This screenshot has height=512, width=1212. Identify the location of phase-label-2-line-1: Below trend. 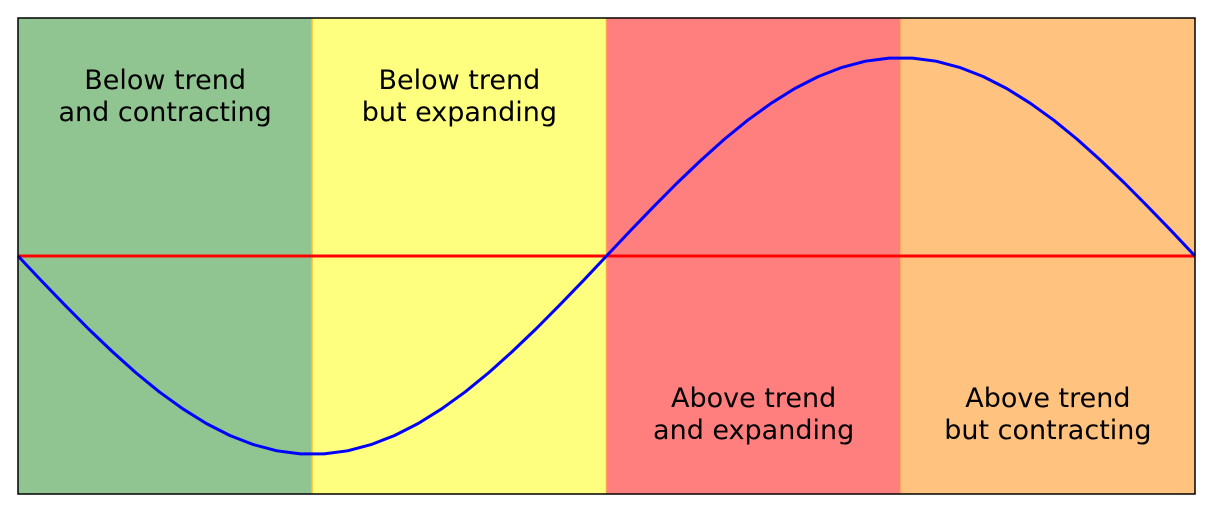
(459, 80).